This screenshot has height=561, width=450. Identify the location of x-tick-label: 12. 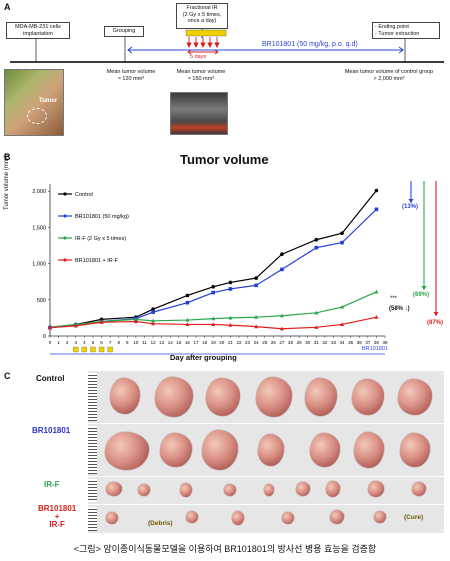
(154, 342).